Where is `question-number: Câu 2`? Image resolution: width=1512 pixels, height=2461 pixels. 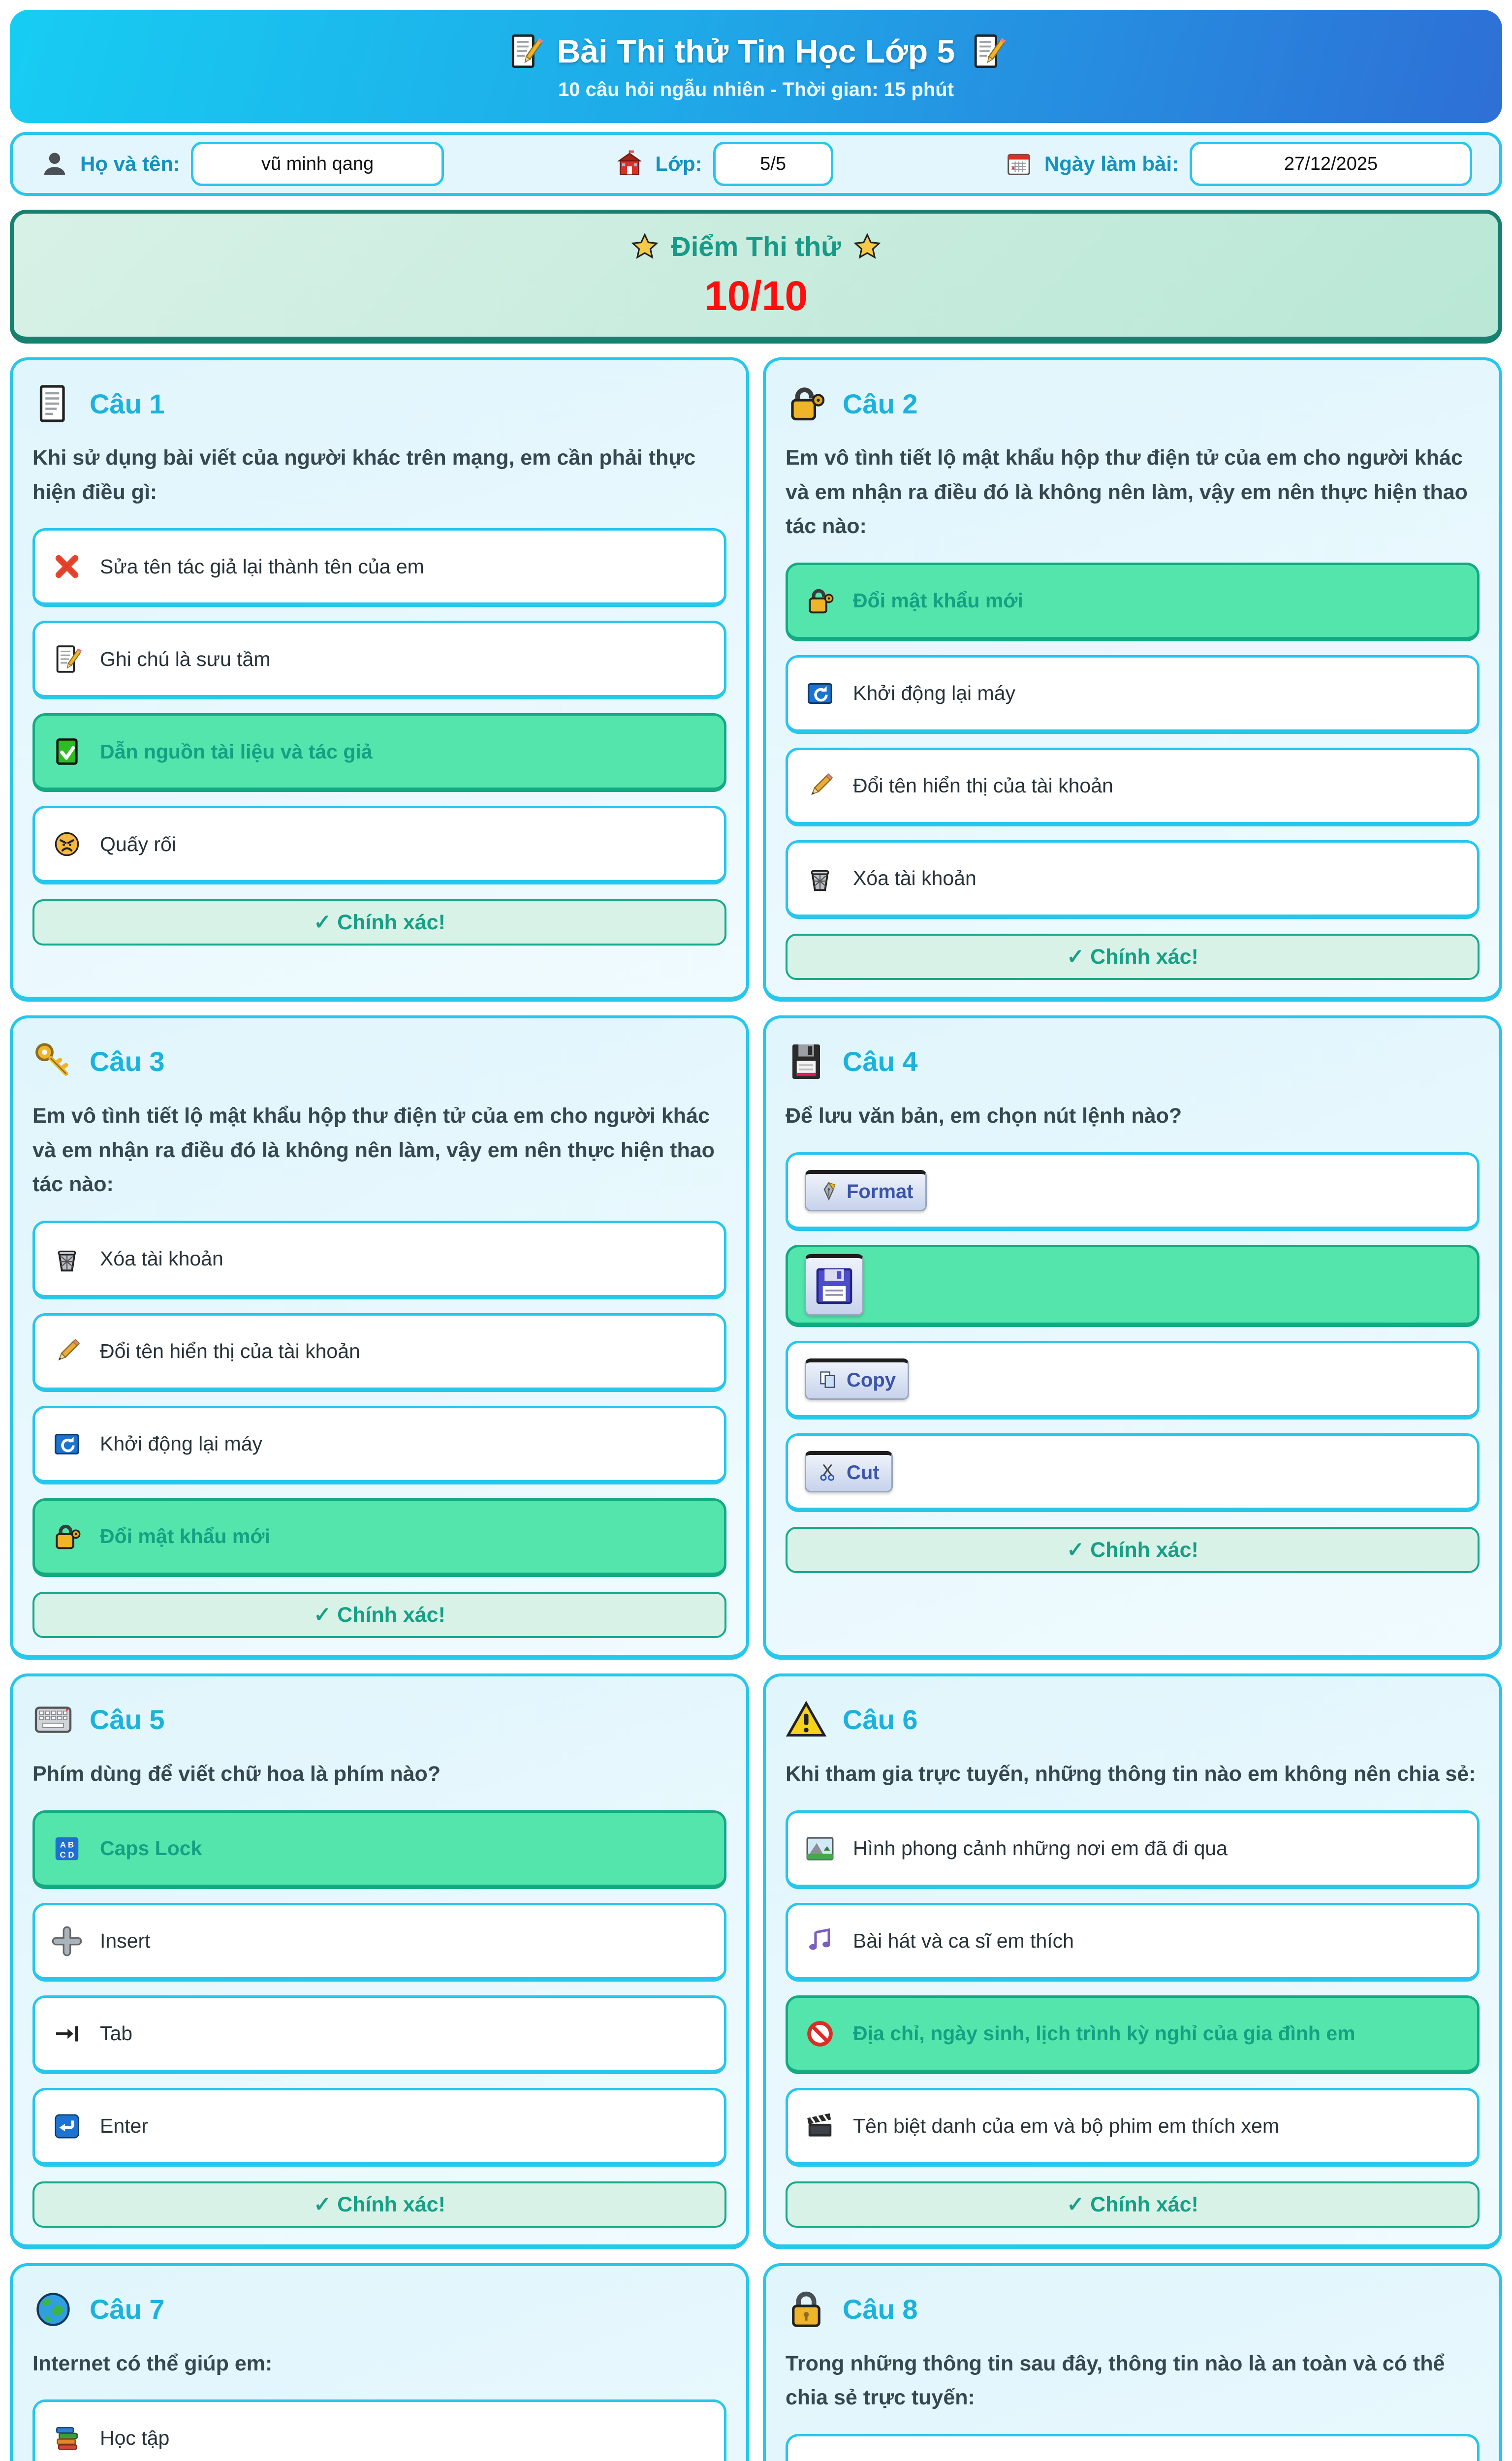 question-number: Câu 2 is located at coordinates (880, 403).